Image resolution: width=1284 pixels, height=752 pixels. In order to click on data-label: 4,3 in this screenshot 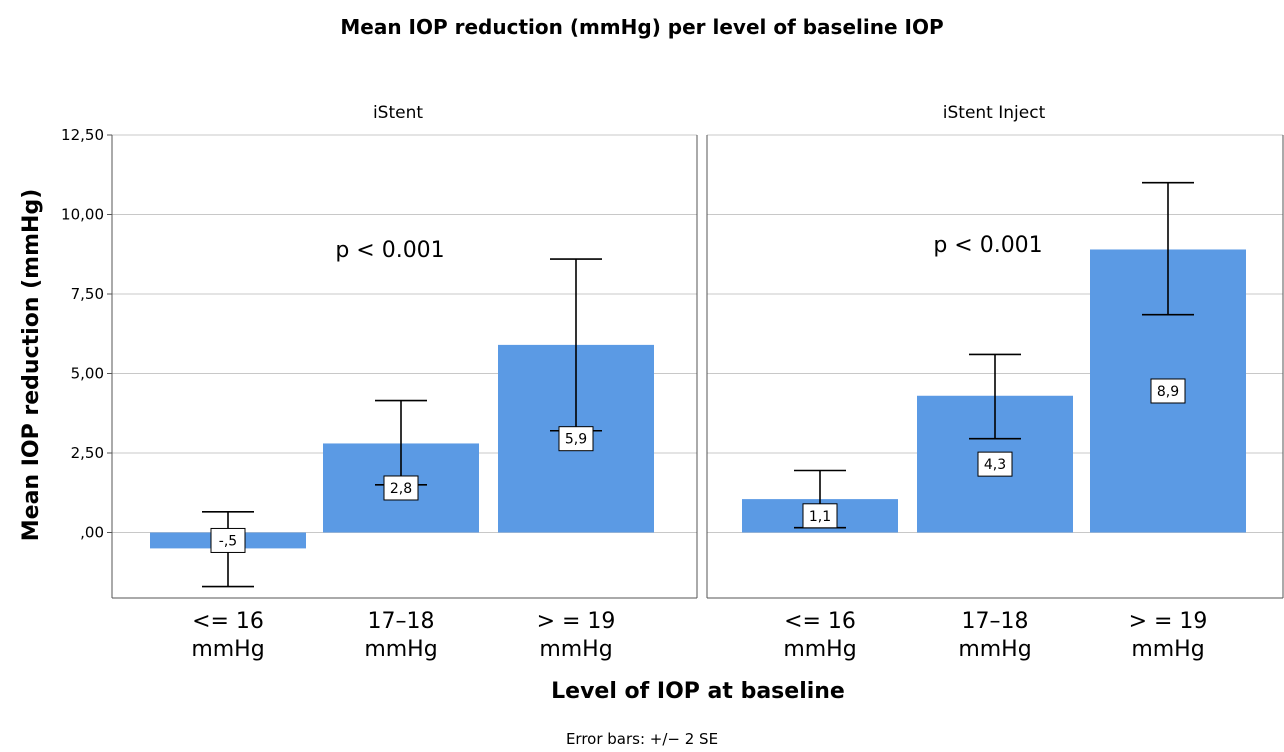, I will do `click(995, 465)`.